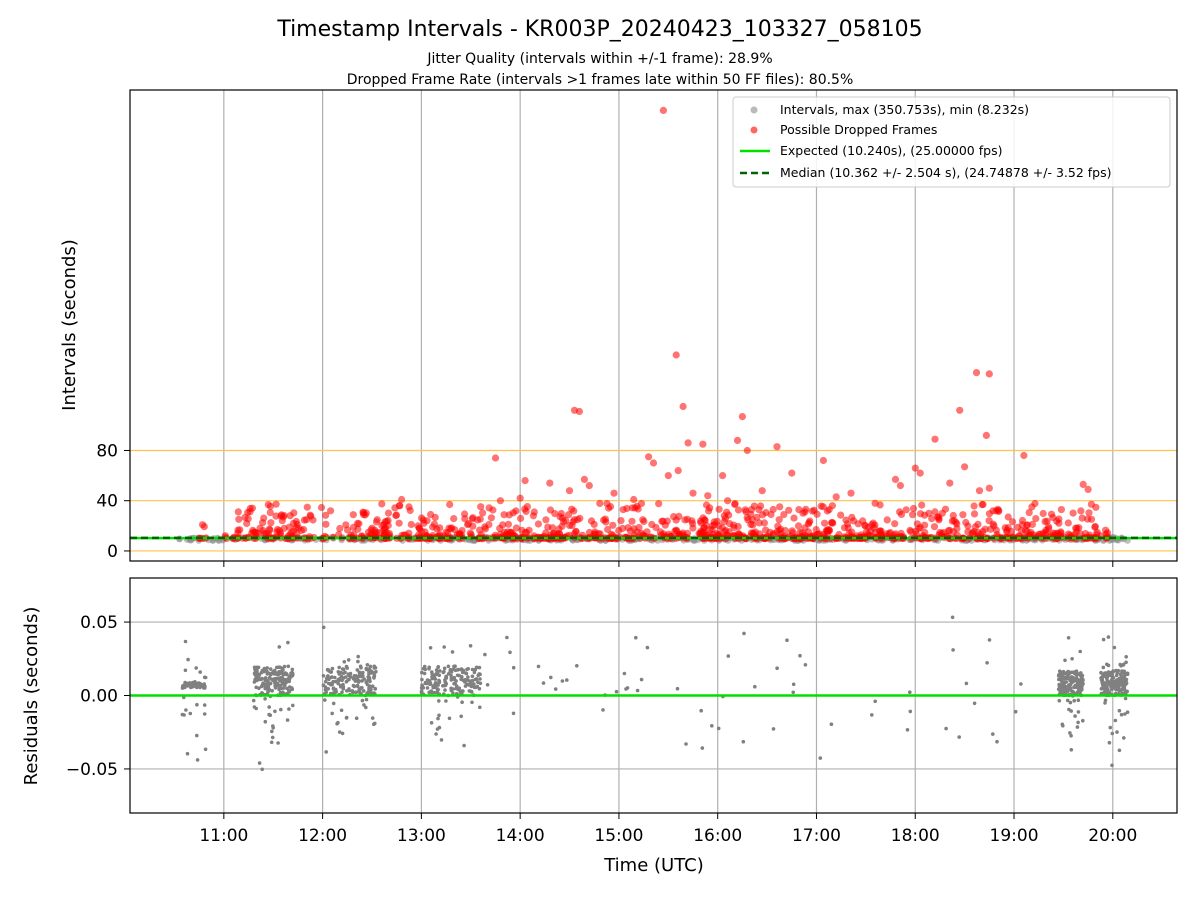 This screenshot has width=1200, height=900. What do you see at coordinates (98, 696) in the screenshot?
I see `residuals-y-ticks: −0.05 0.00 0.05` at bounding box center [98, 696].